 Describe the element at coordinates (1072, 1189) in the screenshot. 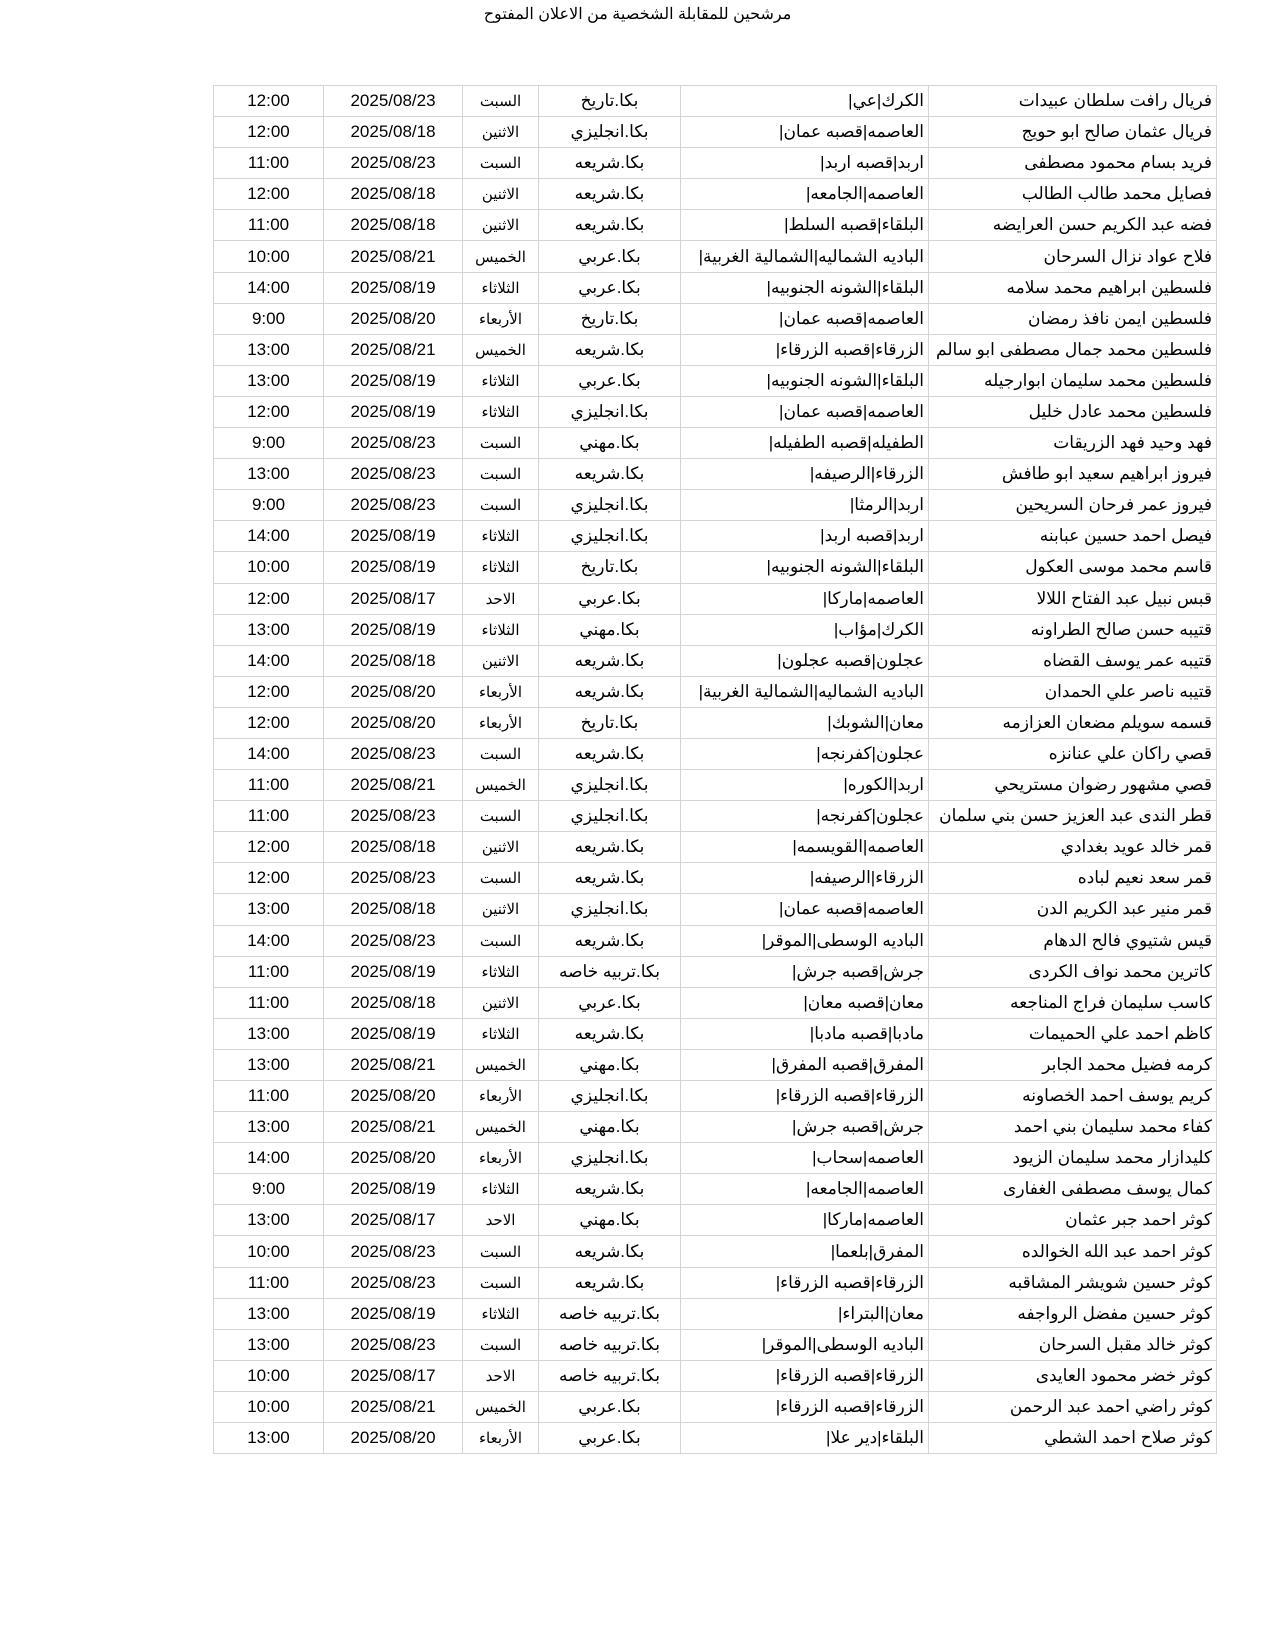

I see `candidate-name-cell: كمال يوسف مصطفى الغفارى` at that location.